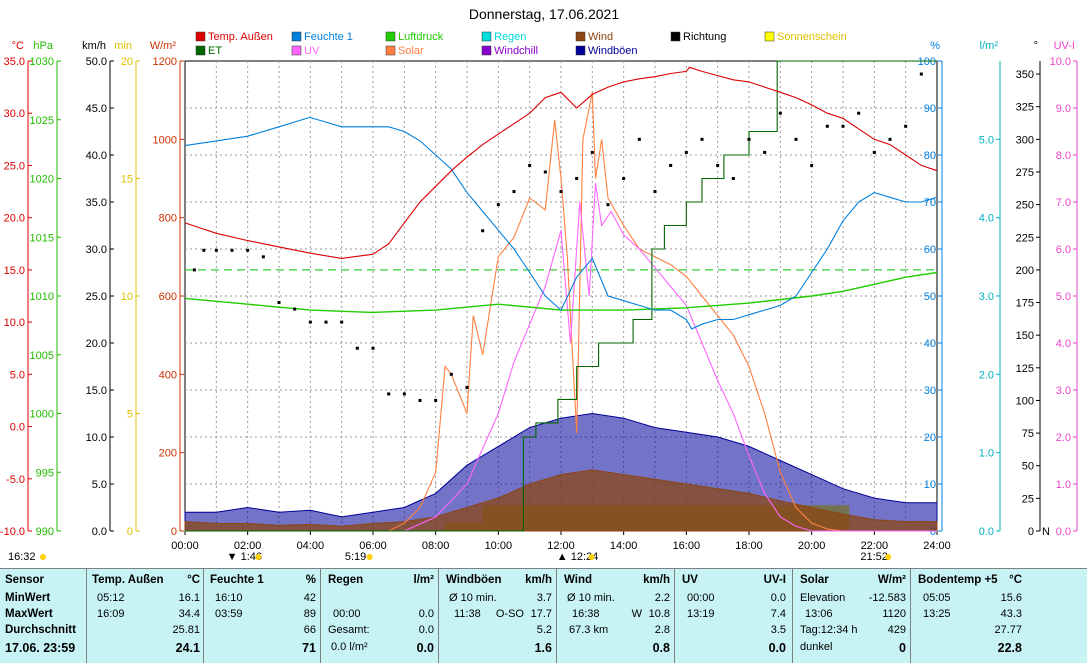  I want to click on left-axis-tick-label: 10, so click(127, 297).